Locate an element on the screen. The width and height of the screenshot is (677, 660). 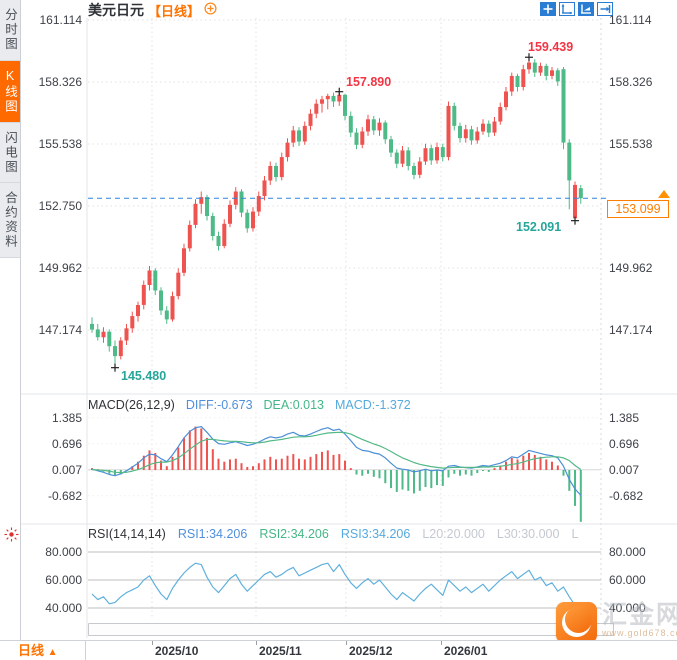
rsi-l-value: L is located at coordinates (575, 534).